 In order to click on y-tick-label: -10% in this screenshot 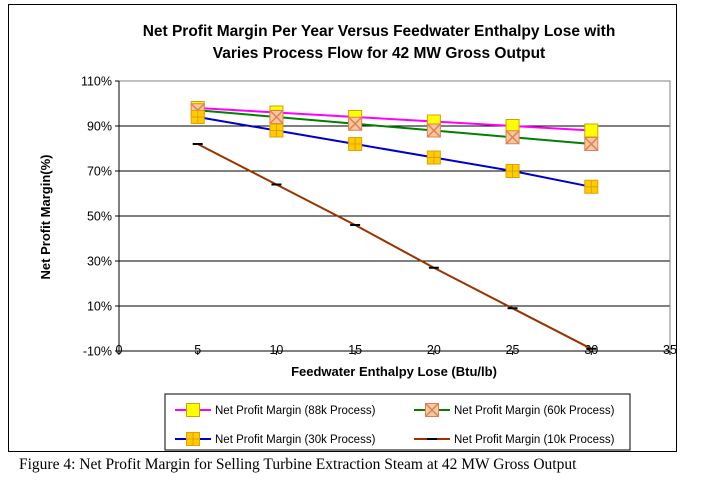, I will do `click(97, 352)`.